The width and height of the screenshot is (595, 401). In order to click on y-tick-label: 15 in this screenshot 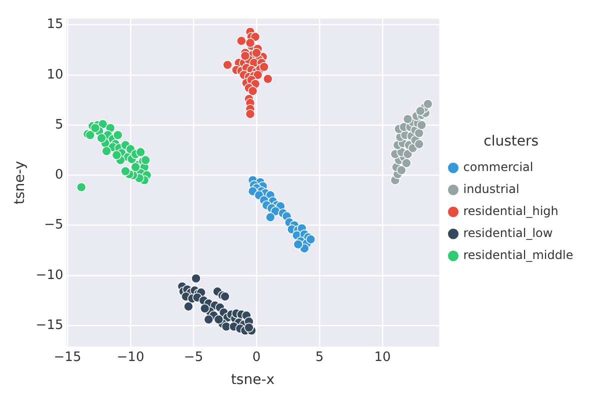, I will do `click(55, 24)`.